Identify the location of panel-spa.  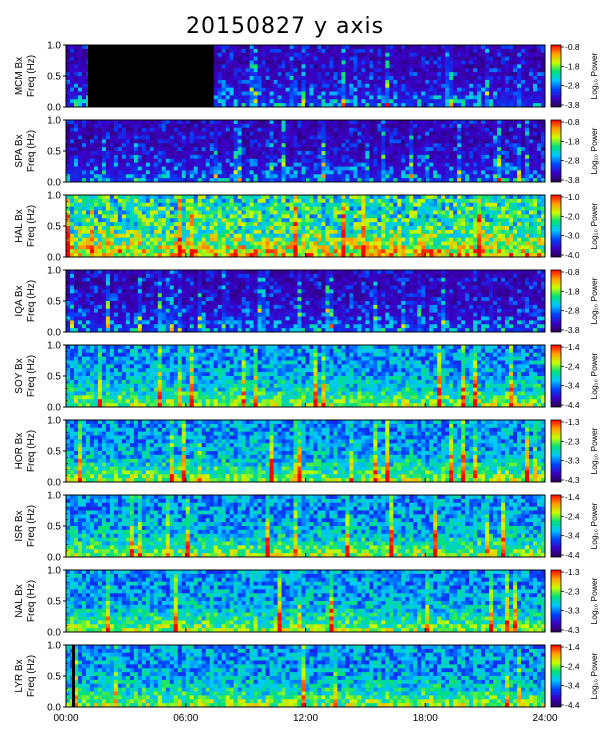
(313, 151).